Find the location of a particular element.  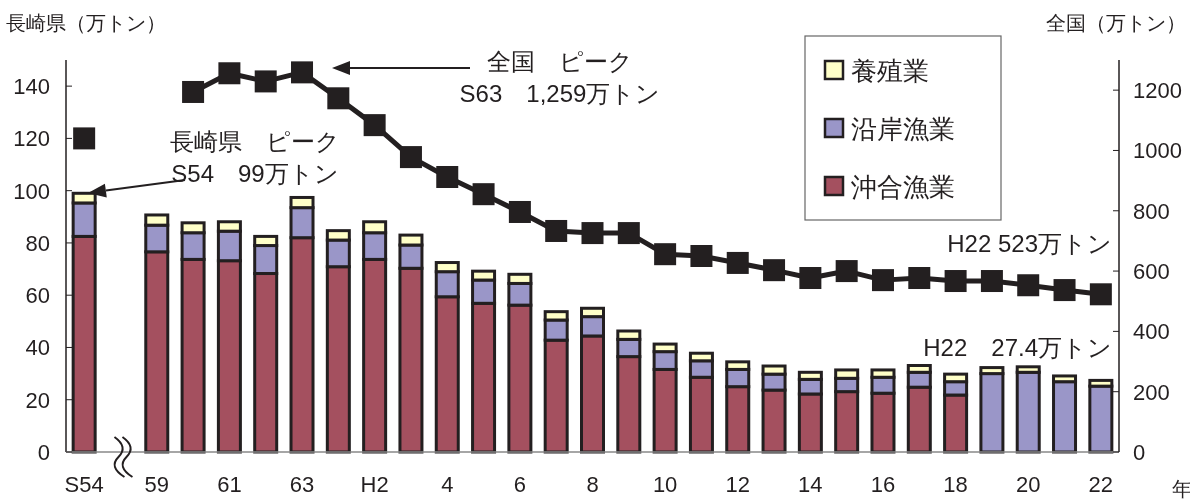

y-tick-label: 0 is located at coordinates (43, 452).